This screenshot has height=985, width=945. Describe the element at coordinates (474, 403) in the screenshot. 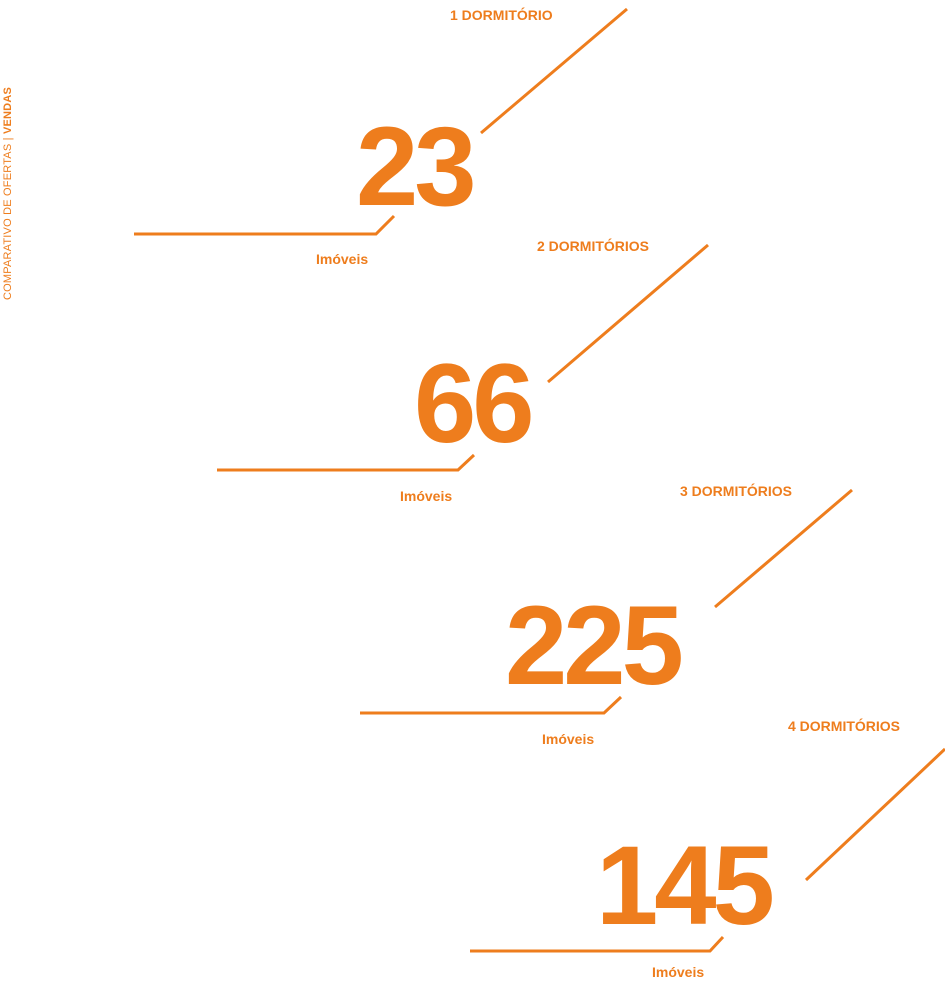

I see `group-2-count: 66` at that location.